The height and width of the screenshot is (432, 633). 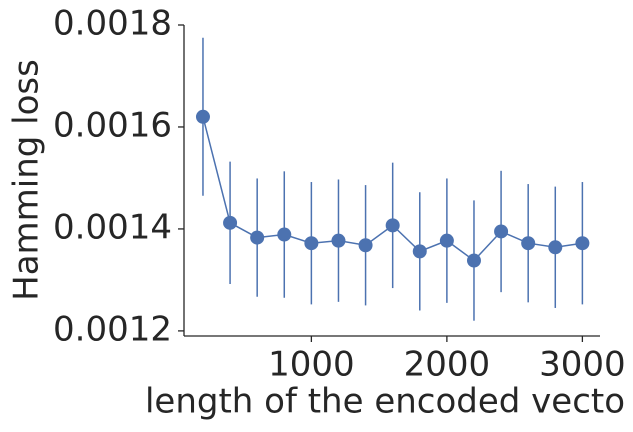 I want to click on y-tick-label: 0.0012, so click(x=112, y=329).